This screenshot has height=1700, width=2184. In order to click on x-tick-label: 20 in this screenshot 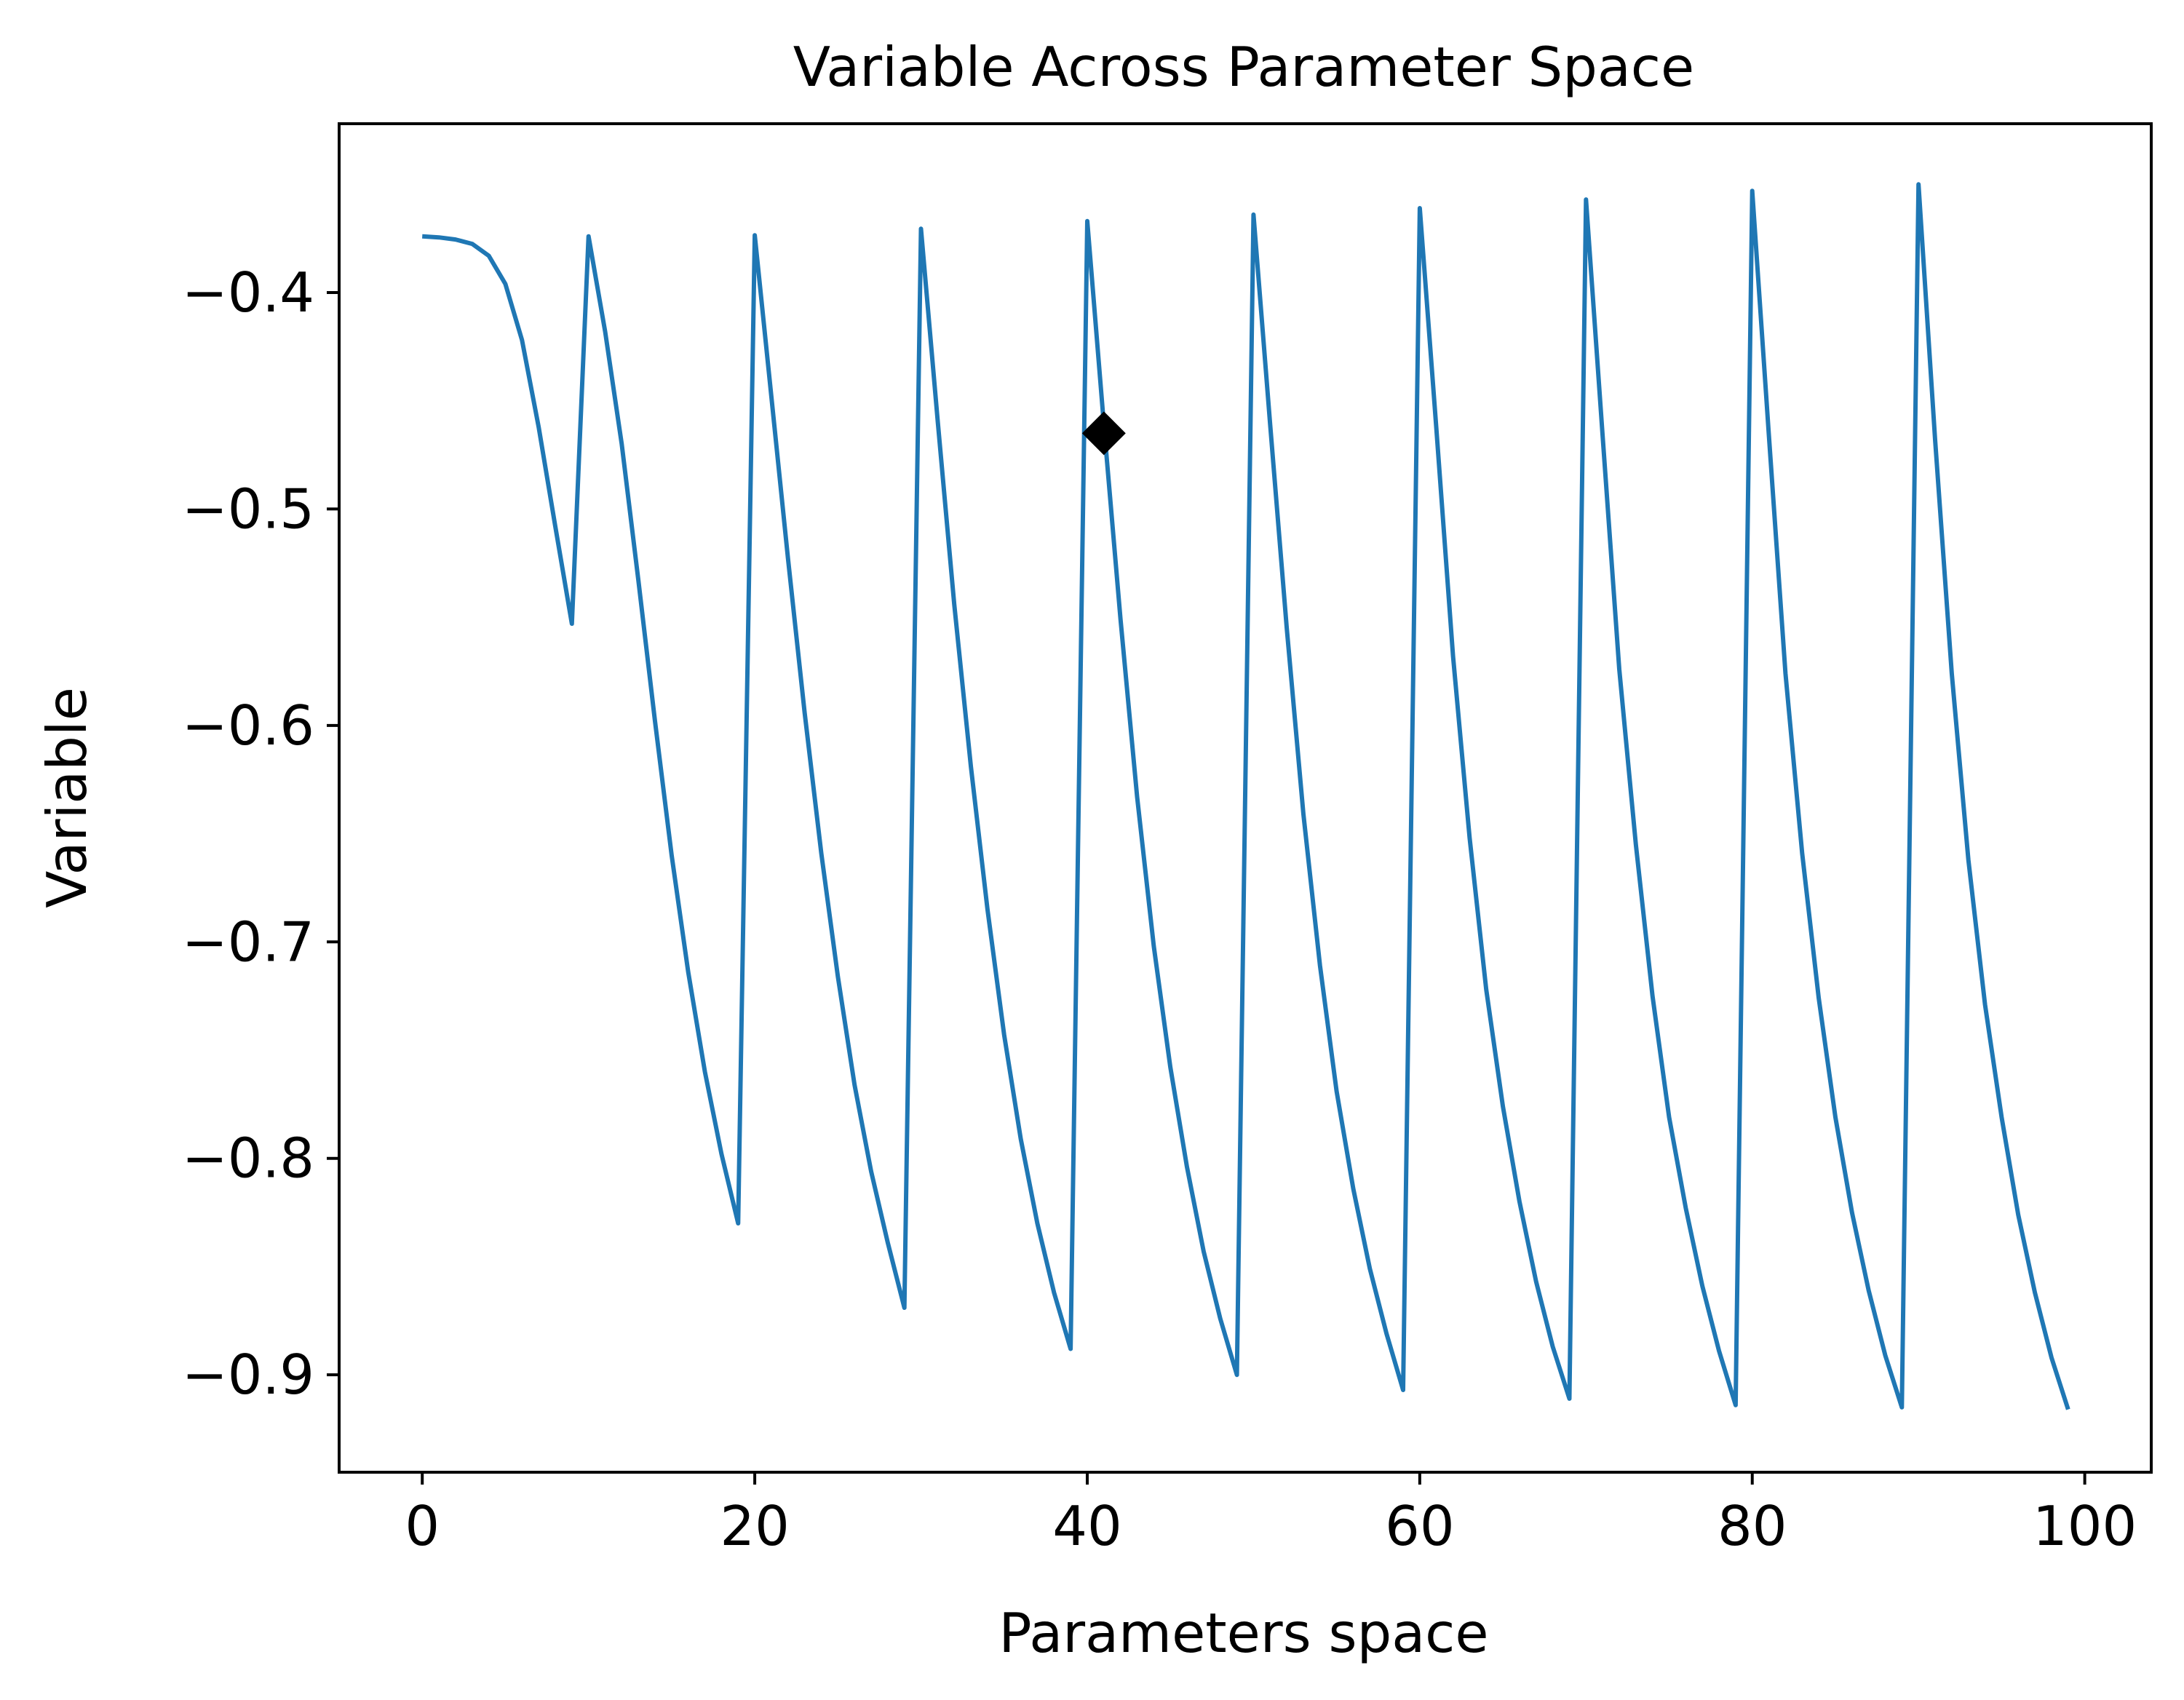, I will do `click(755, 1526)`.